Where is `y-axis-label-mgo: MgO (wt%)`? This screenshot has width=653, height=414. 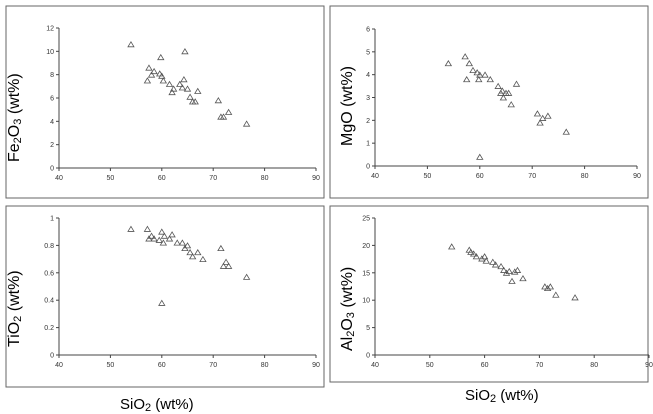 y-axis-label-mgo: MgO (wt%) is located at coordinates (347, 106).